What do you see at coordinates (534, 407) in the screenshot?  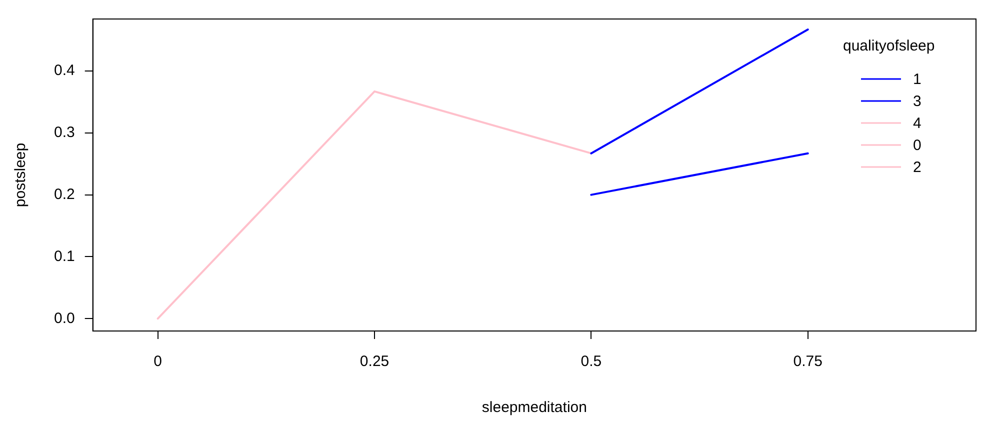 I see `x-axis-title: sleepmeditation` at bounding box center [534, 407].